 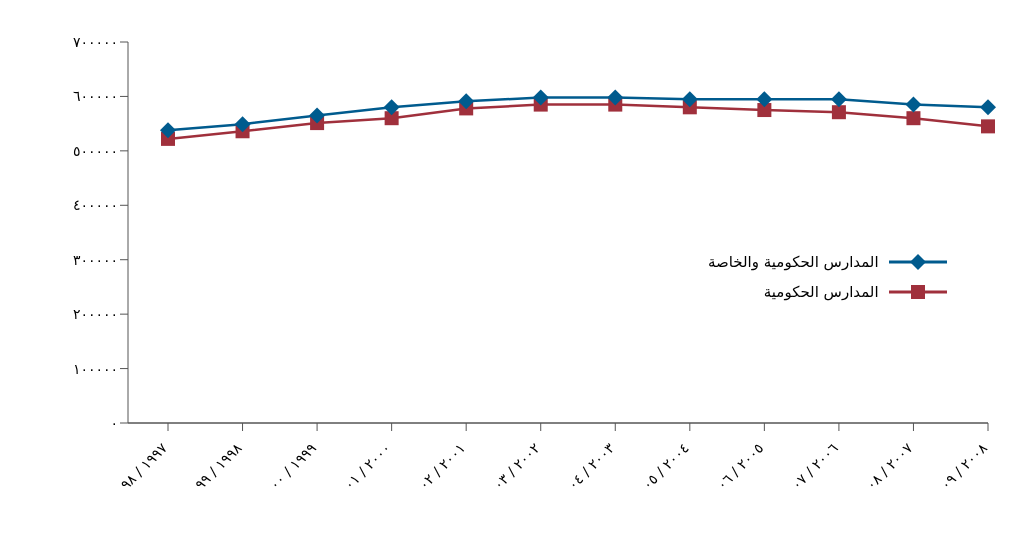 What do you see at coordinates (95, 314) in the screenshot?
I see `y-tick-label: ٢٠٠٠٠٠` at bounding box center [95, 314].